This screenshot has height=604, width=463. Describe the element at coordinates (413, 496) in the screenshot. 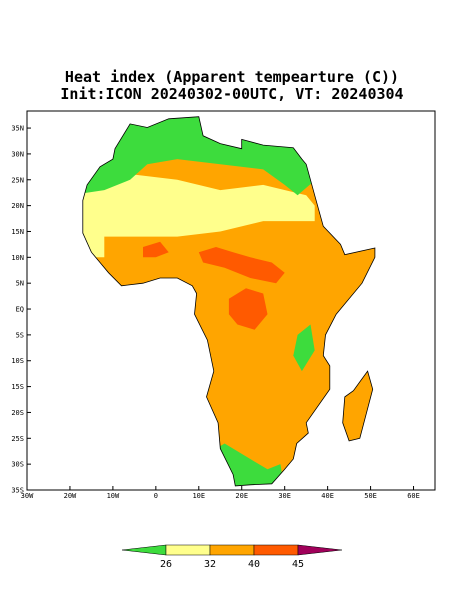

I see `x-tick-label: 60E` at that location.